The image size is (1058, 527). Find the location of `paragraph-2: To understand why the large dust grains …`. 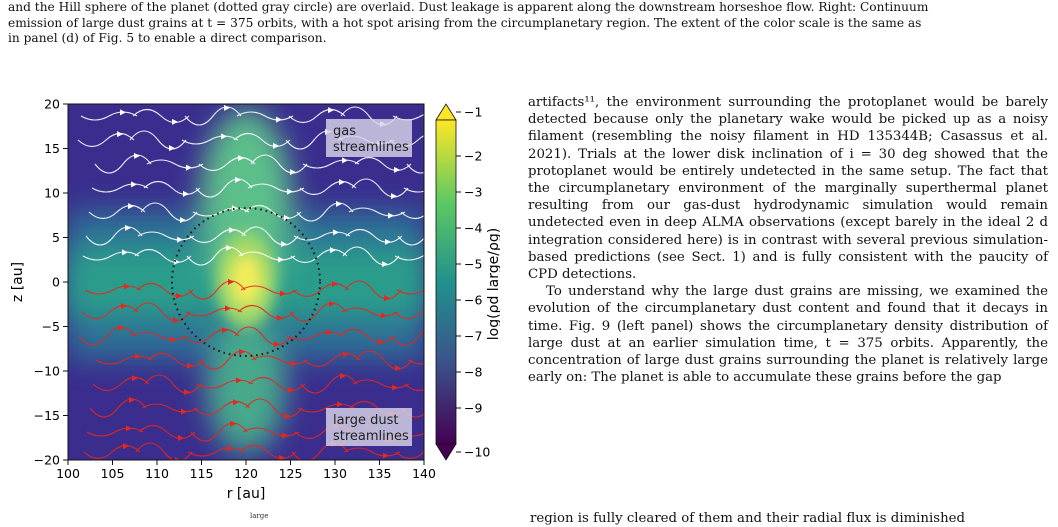

paragraph-2: To understand why the large dust grains … is located at coordinates (788, 335).